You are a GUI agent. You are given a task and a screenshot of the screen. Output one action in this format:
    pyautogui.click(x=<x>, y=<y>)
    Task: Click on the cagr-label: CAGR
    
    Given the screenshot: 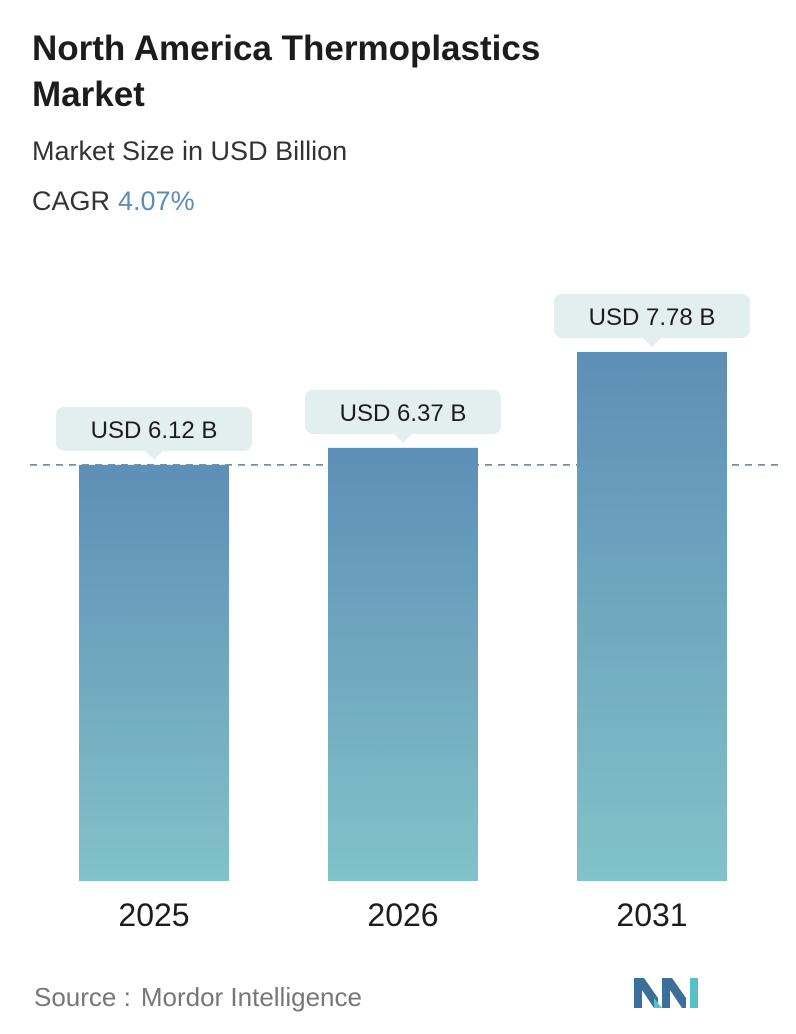 What is the action you would take?
    pyautogui.click(x=71, y=201)
    